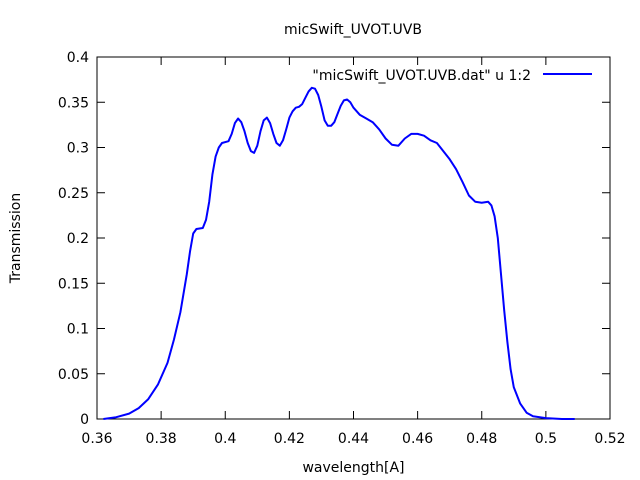  I want to click on x-tick-label: 0.4, so click(225, 439).